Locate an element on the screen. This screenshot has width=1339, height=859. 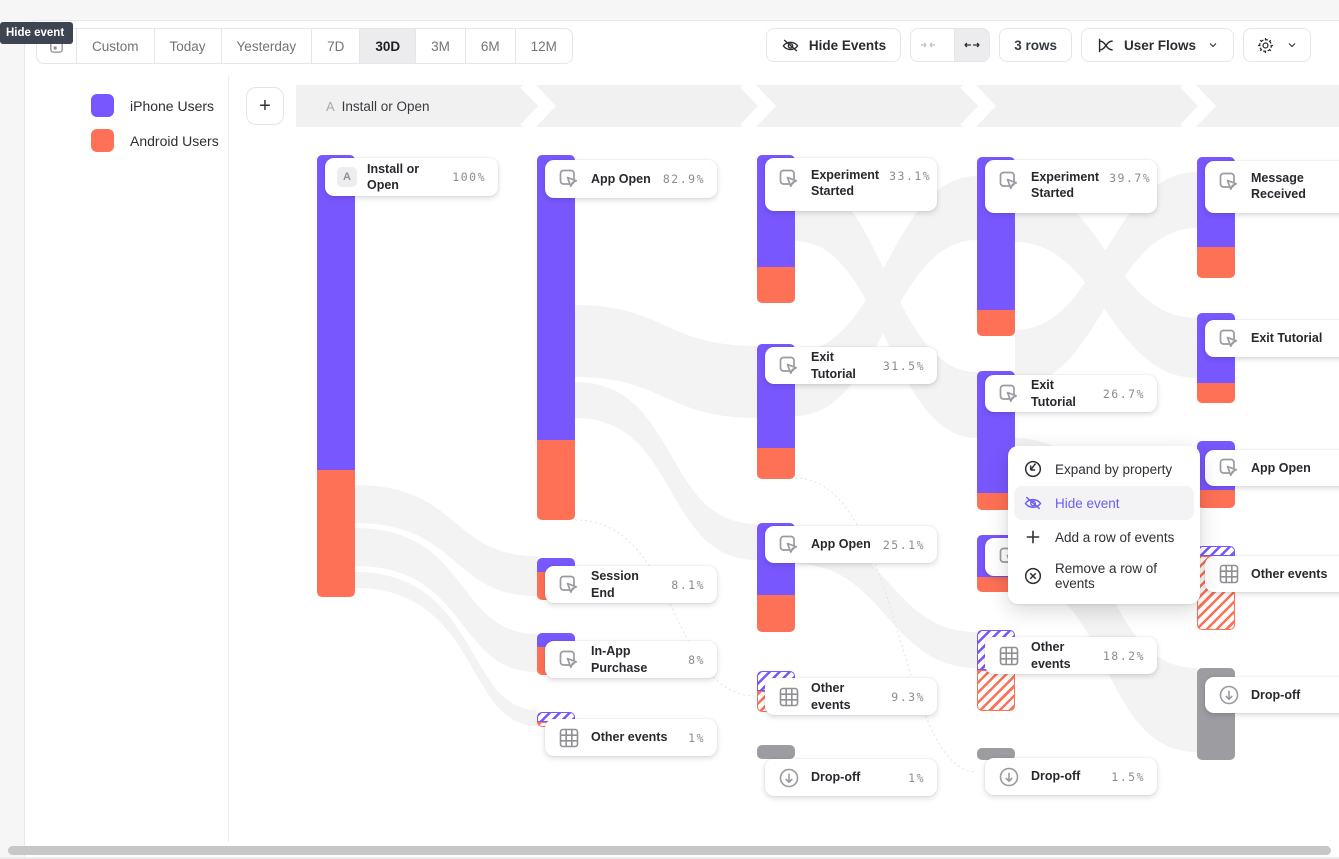
date-range-7d: 7D is located at coordinates (335, 46).